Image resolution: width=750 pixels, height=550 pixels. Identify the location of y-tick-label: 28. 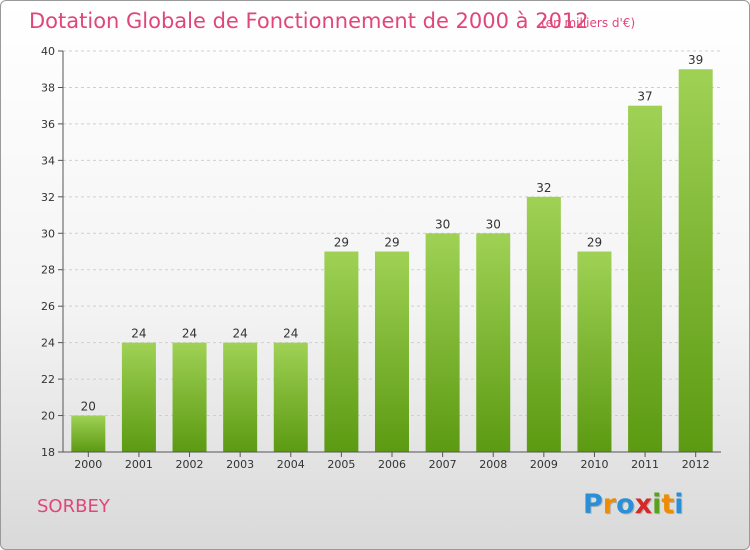
(48, 270).